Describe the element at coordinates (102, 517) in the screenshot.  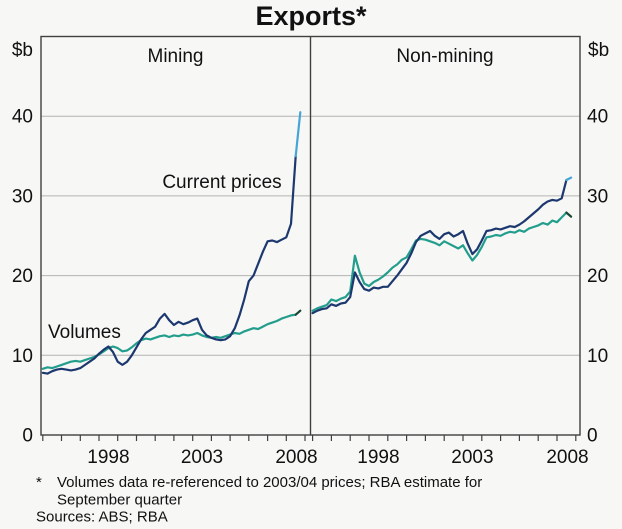
I see `sources-line: Sources: ABS; RBA` at that location.